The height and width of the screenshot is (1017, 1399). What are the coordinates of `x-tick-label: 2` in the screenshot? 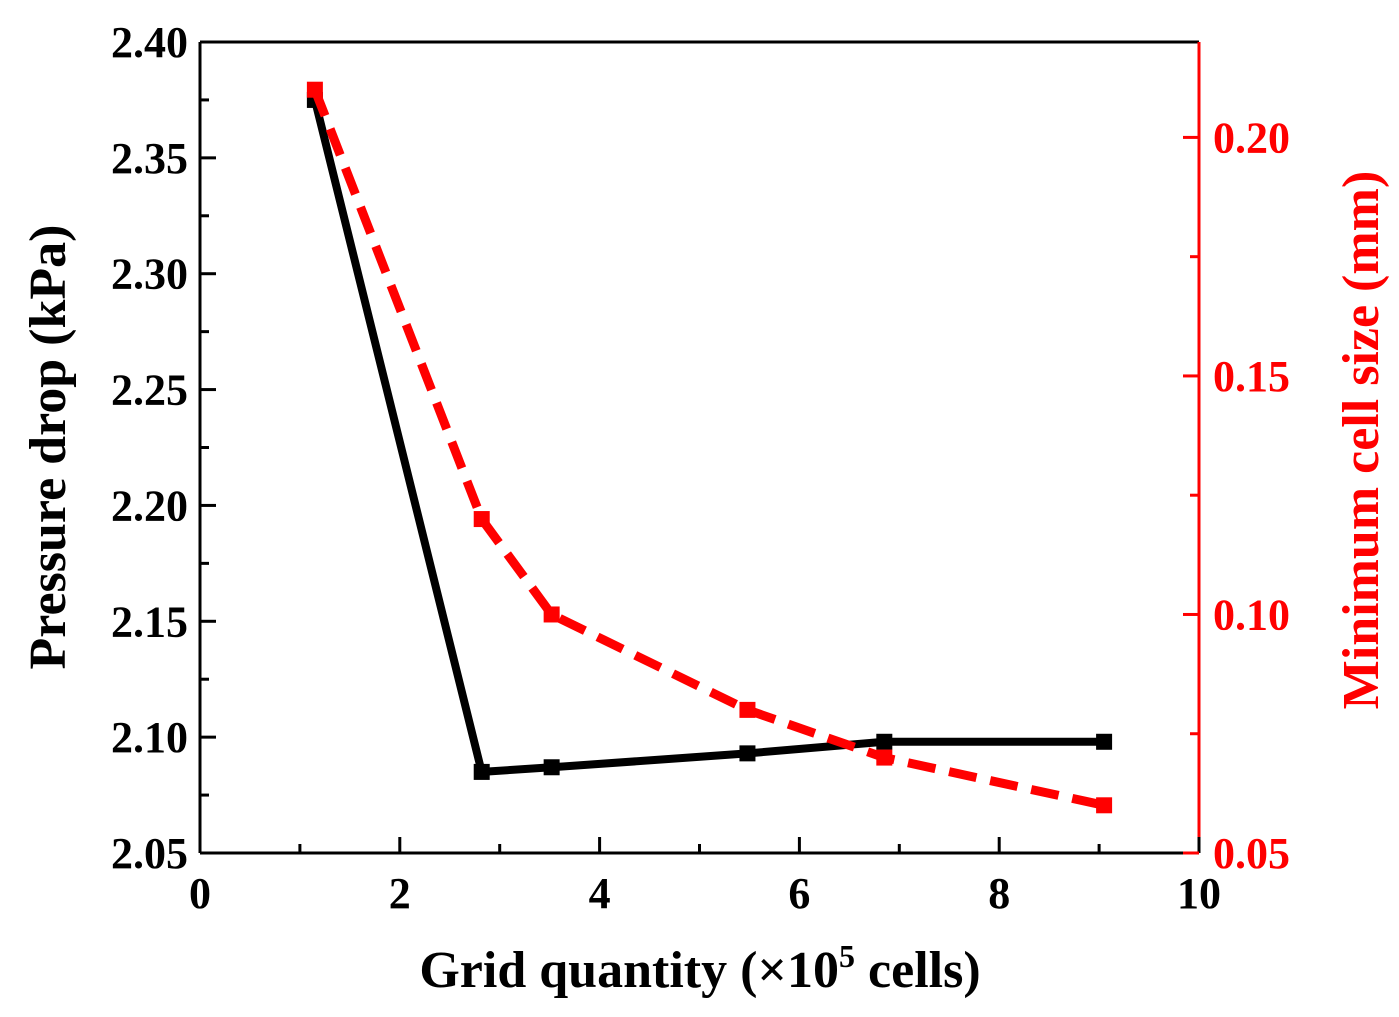 It's located at (400, 893).